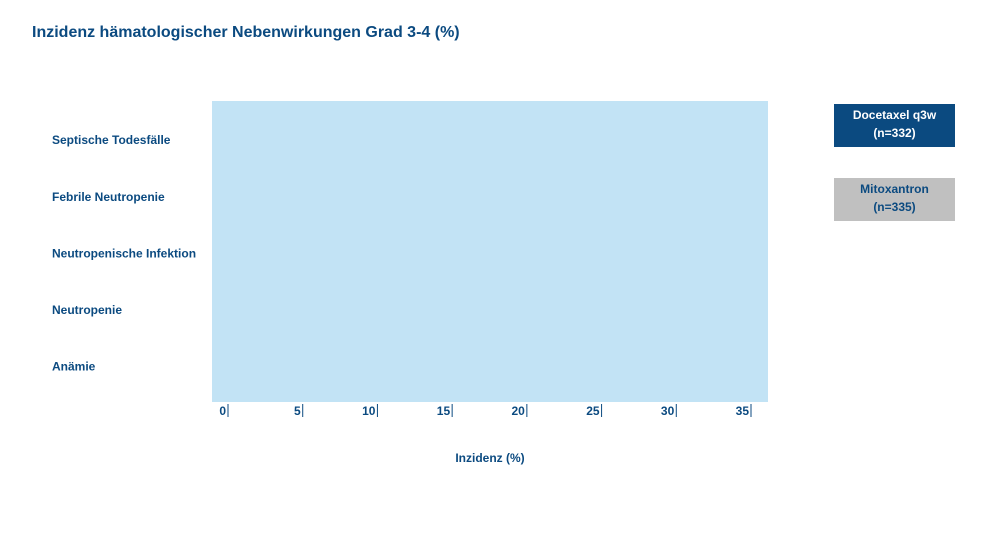 The height and width of the screenshot is (535, 984). Describe the element at coordinates (369, 411) in the screenshot. I see `x-tick-label: 10` at that location.